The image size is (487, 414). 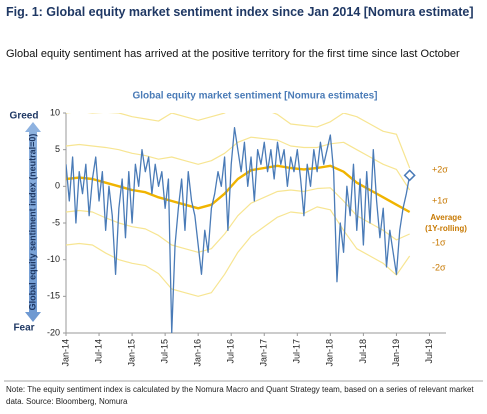 I want to click on x-tick-label: Jan-15, so click(x=131, y=353).